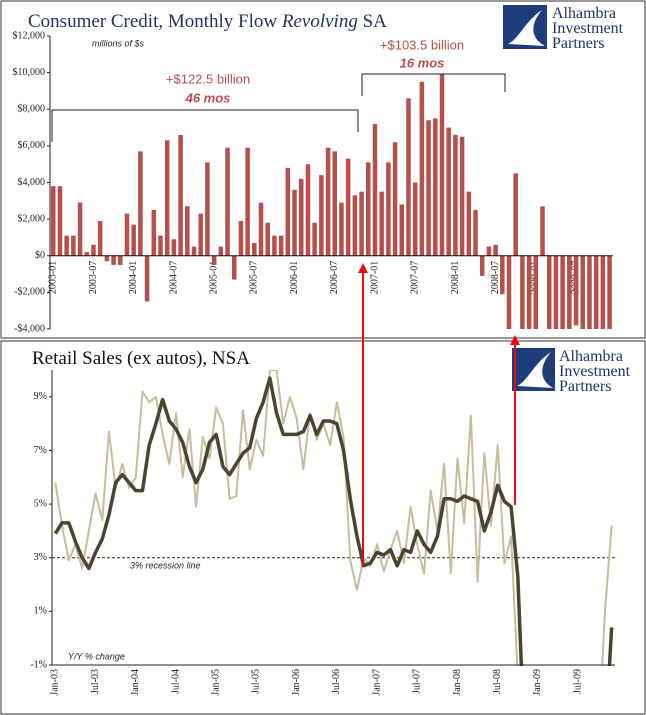 The image size is (646, 715). What do you see at coordinates (40, 557) in the screenshot?
I see `y-tick-label: 3%` at bounding box center [40, 557].